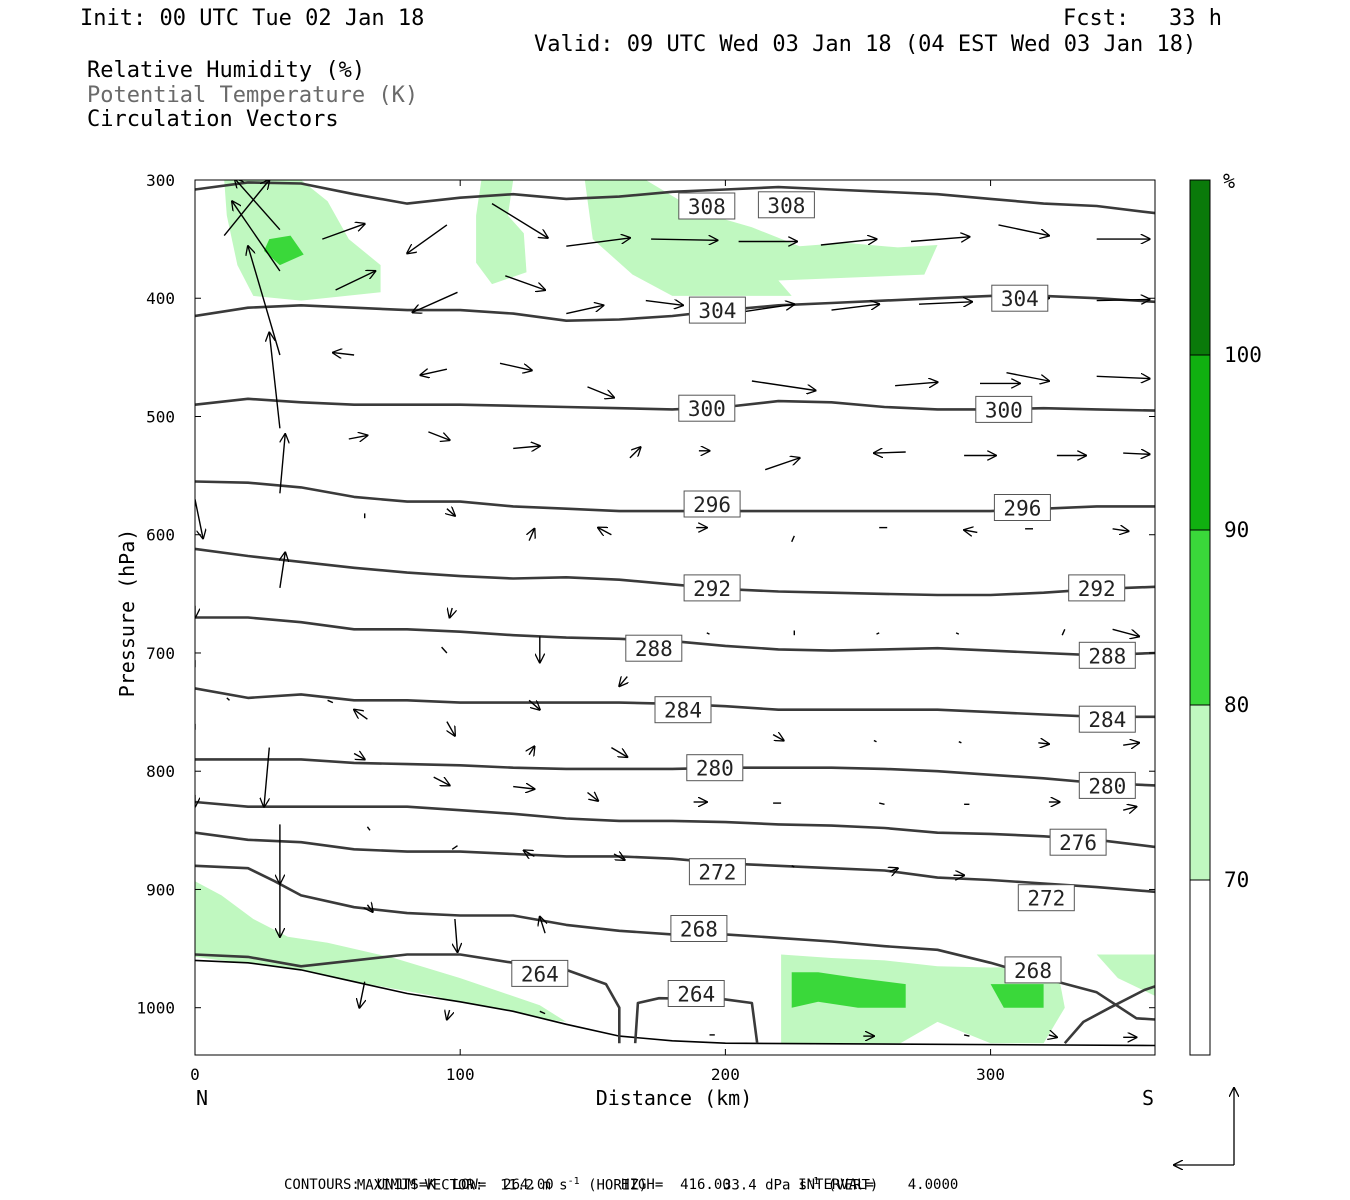  Describe the element at coordinates (1148, 1098) in the screenshot. I see `x-end-right: S` at that location.